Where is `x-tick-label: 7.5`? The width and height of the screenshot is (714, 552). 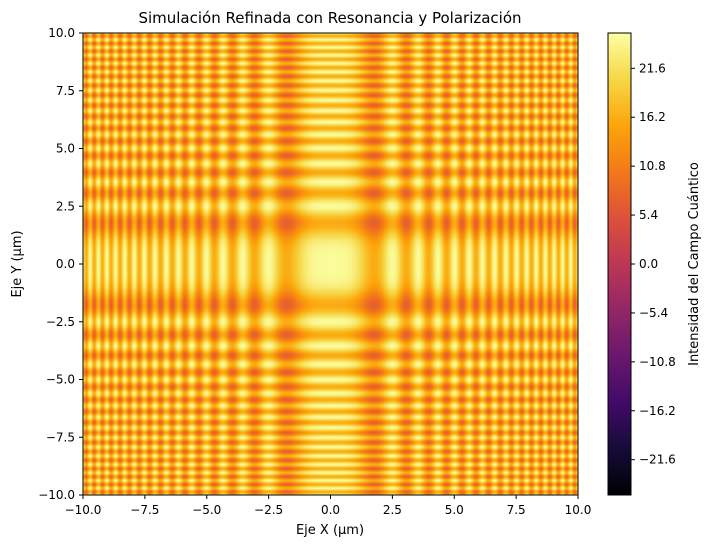
x-tick-label: 7.5 is located at coordinates (516, 510).